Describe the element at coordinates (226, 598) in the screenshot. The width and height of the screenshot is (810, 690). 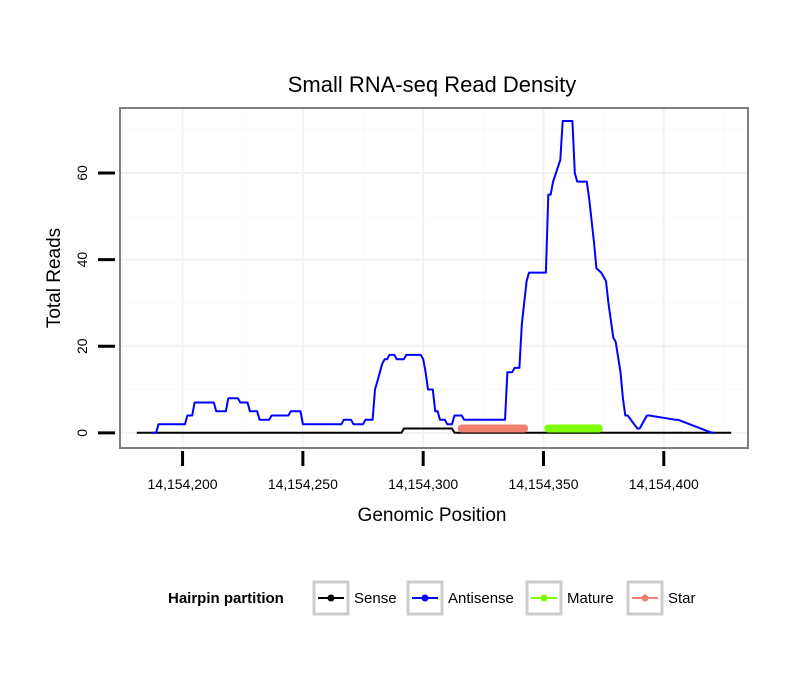
I see `legend-title: Hairpin partition` at that location.